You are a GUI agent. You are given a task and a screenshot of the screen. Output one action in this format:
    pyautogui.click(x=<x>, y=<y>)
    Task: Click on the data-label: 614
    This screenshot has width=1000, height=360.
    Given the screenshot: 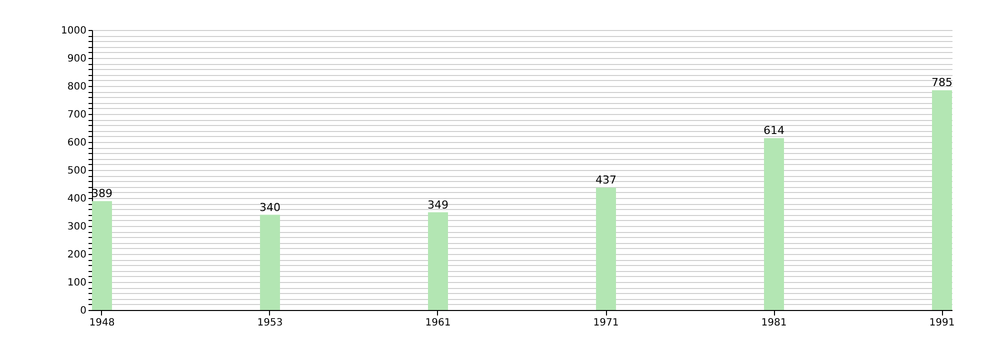 What is the action you would take?
    pyautogui.click(x=774, y=131)
    